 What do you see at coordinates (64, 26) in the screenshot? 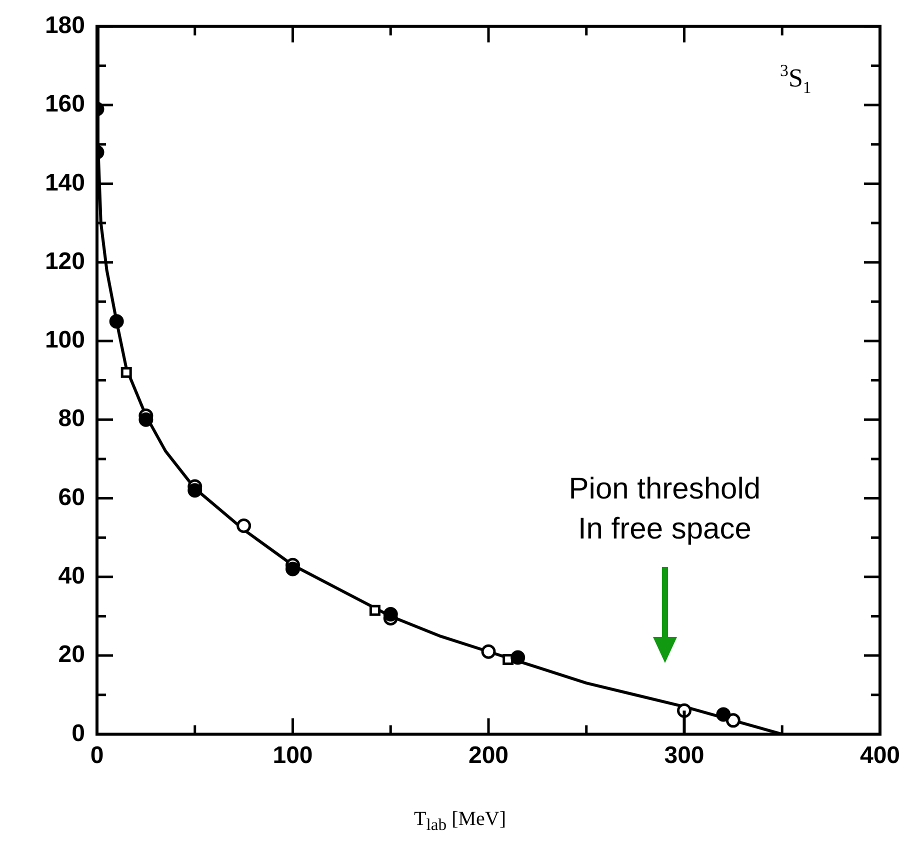
I see `y-tick-label: 180` at bounding box center [64, 26].